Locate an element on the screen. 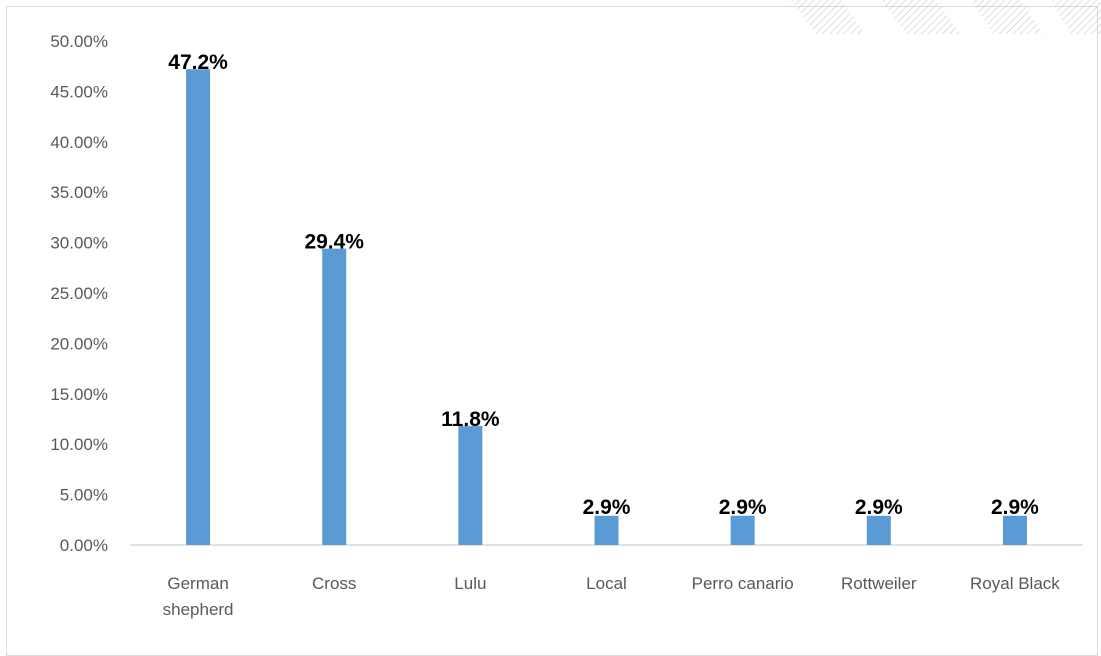 The width and height of the screenshot is (1101, 656). category-label: Cross is located at coordinates (334, 583).